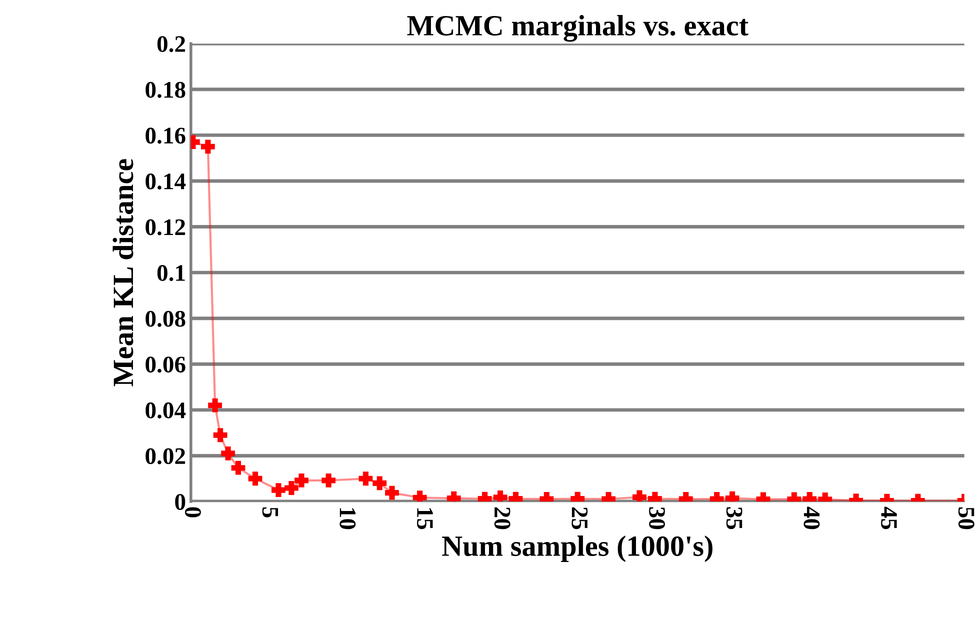 The height and width of the screenshot is (623, 979). What do you see at coordinates (166, 410) in the screenshot?
I see `y-tick-label: 0.04` at bounding box center [166, 410].